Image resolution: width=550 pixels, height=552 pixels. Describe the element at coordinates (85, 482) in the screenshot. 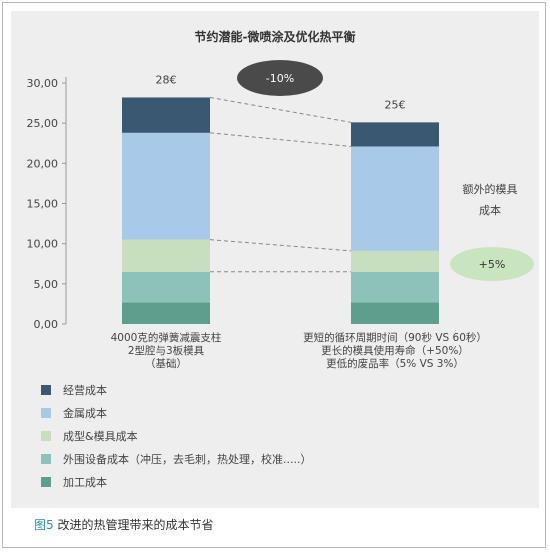

I see `legend-label: 加工成本` at that location.